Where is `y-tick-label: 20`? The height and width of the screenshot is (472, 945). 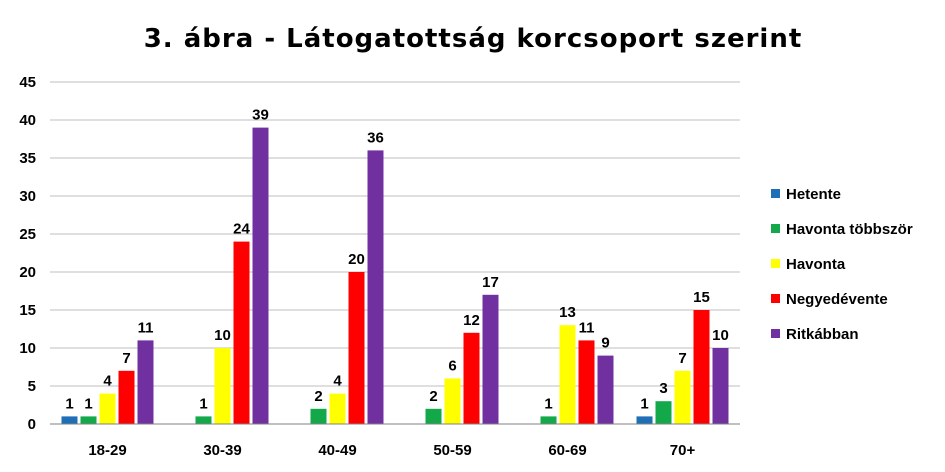 y-tick-label: 20 is located at coordinates (27, 272).